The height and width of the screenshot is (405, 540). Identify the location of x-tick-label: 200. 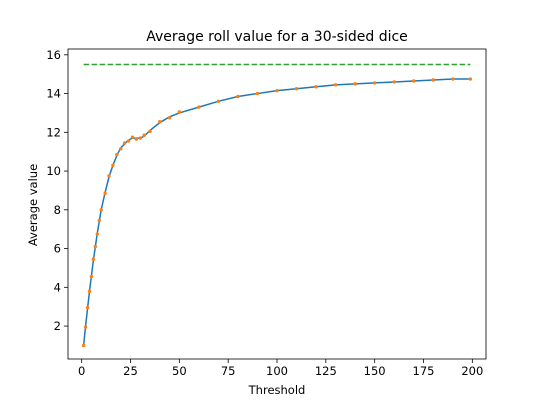
(472, 371).